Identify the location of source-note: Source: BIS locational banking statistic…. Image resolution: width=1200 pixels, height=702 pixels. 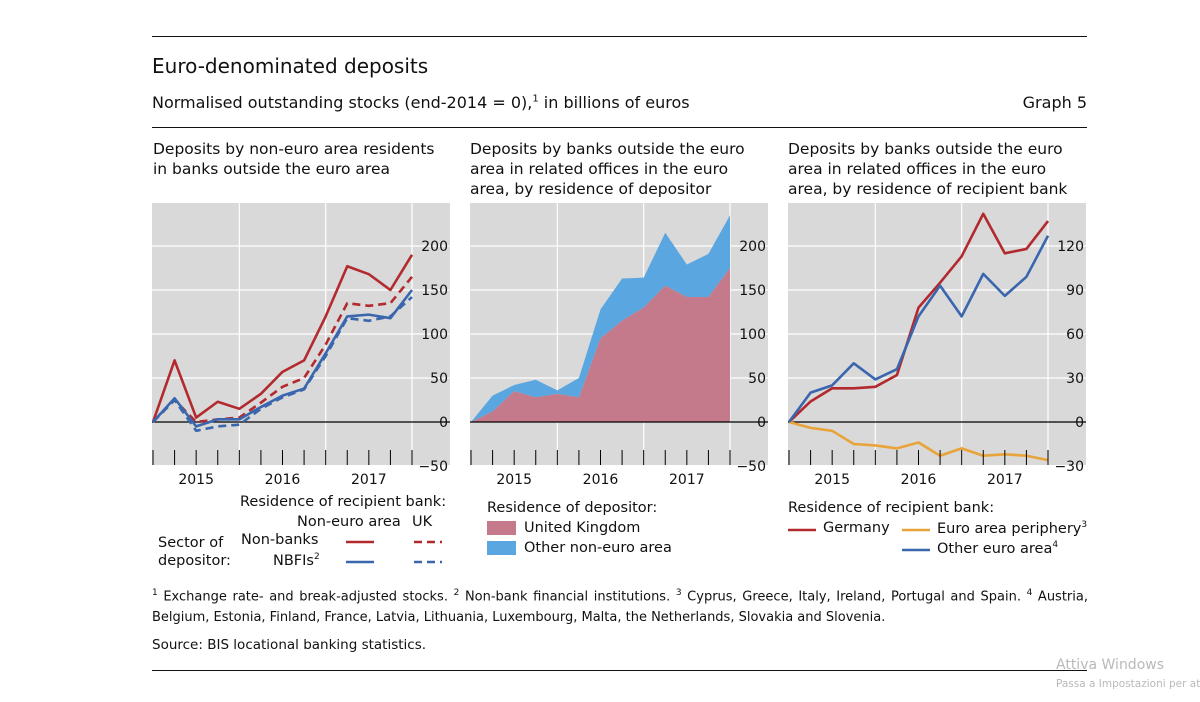
(289, 645).